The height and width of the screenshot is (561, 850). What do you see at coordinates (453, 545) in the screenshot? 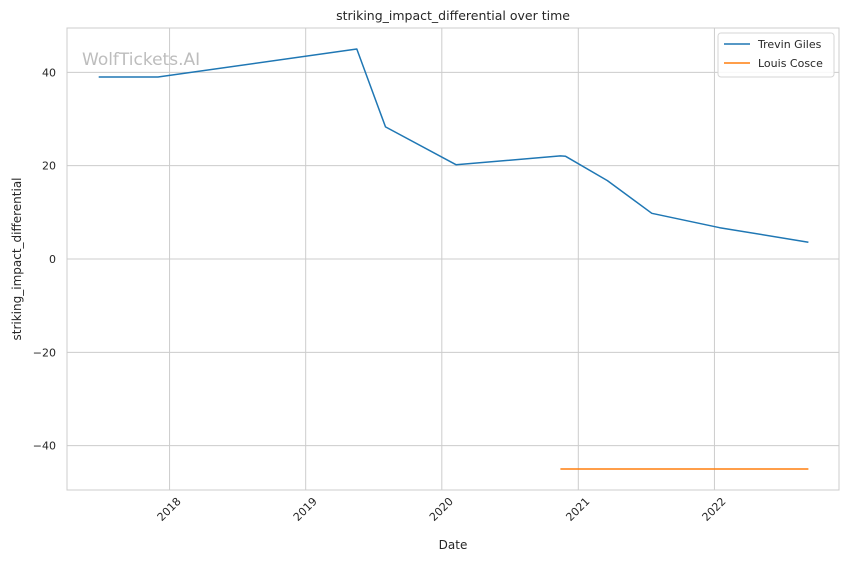
I see `x-axis-title: Date` at bounding box center [453, 545].